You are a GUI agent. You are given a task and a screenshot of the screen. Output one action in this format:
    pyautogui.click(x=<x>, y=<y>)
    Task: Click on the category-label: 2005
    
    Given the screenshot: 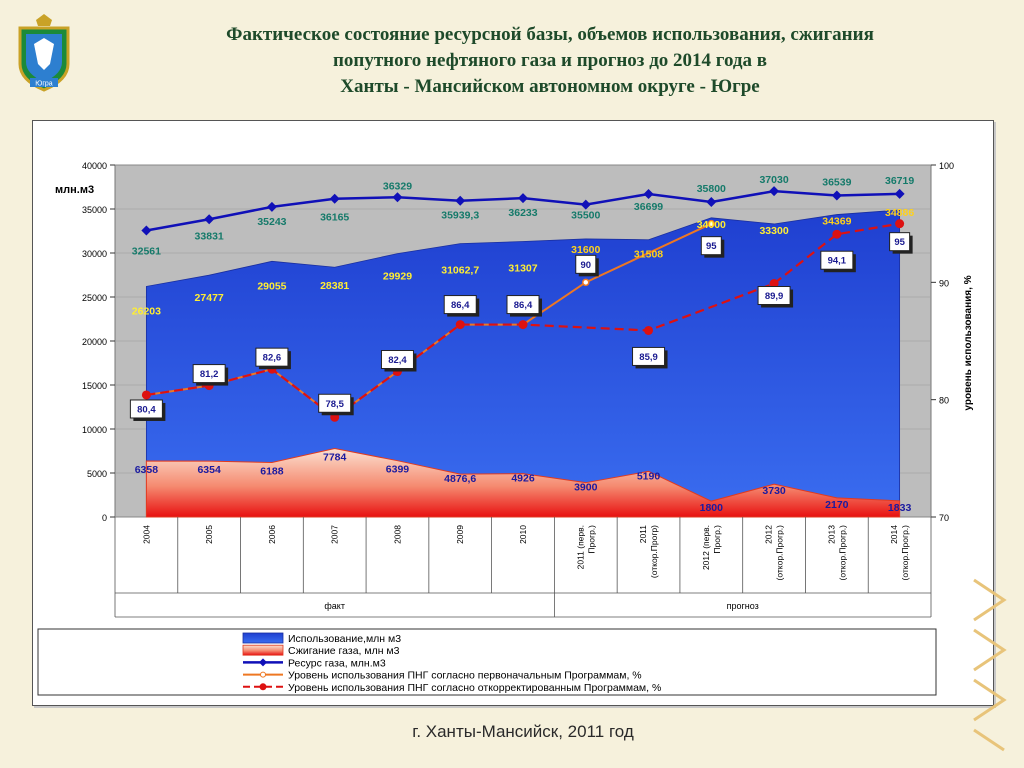 What is the action you would take?
    pyautogui.click(x=209, y=534)
    